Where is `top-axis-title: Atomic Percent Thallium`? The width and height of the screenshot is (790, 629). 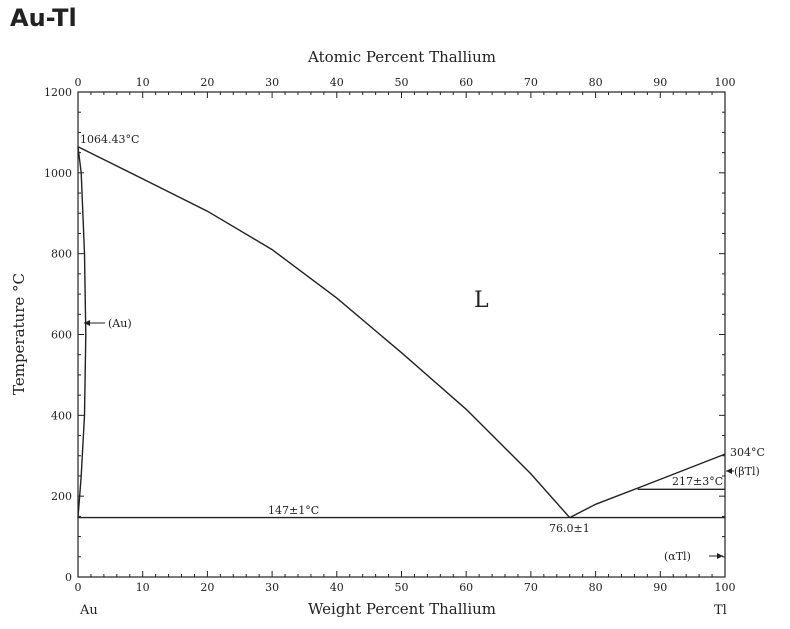
top-axis-title: Atomic Percent Thallium is located at coordinates (401, 57).